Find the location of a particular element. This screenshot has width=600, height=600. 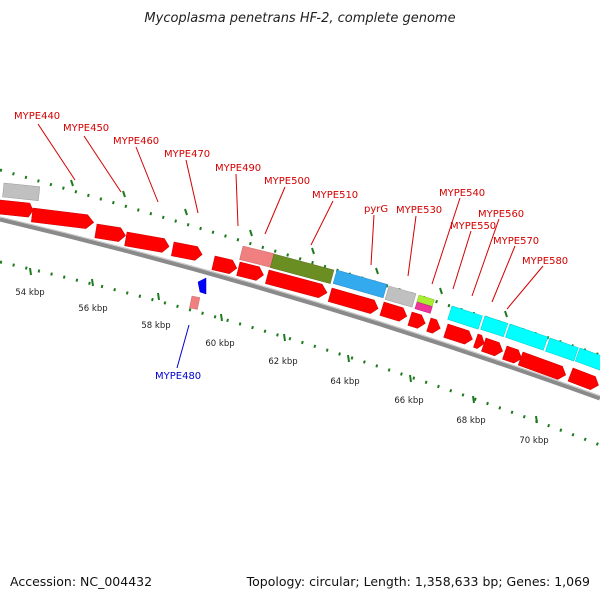

gene-label: MYPE570 is located at coordinates (516, 241).